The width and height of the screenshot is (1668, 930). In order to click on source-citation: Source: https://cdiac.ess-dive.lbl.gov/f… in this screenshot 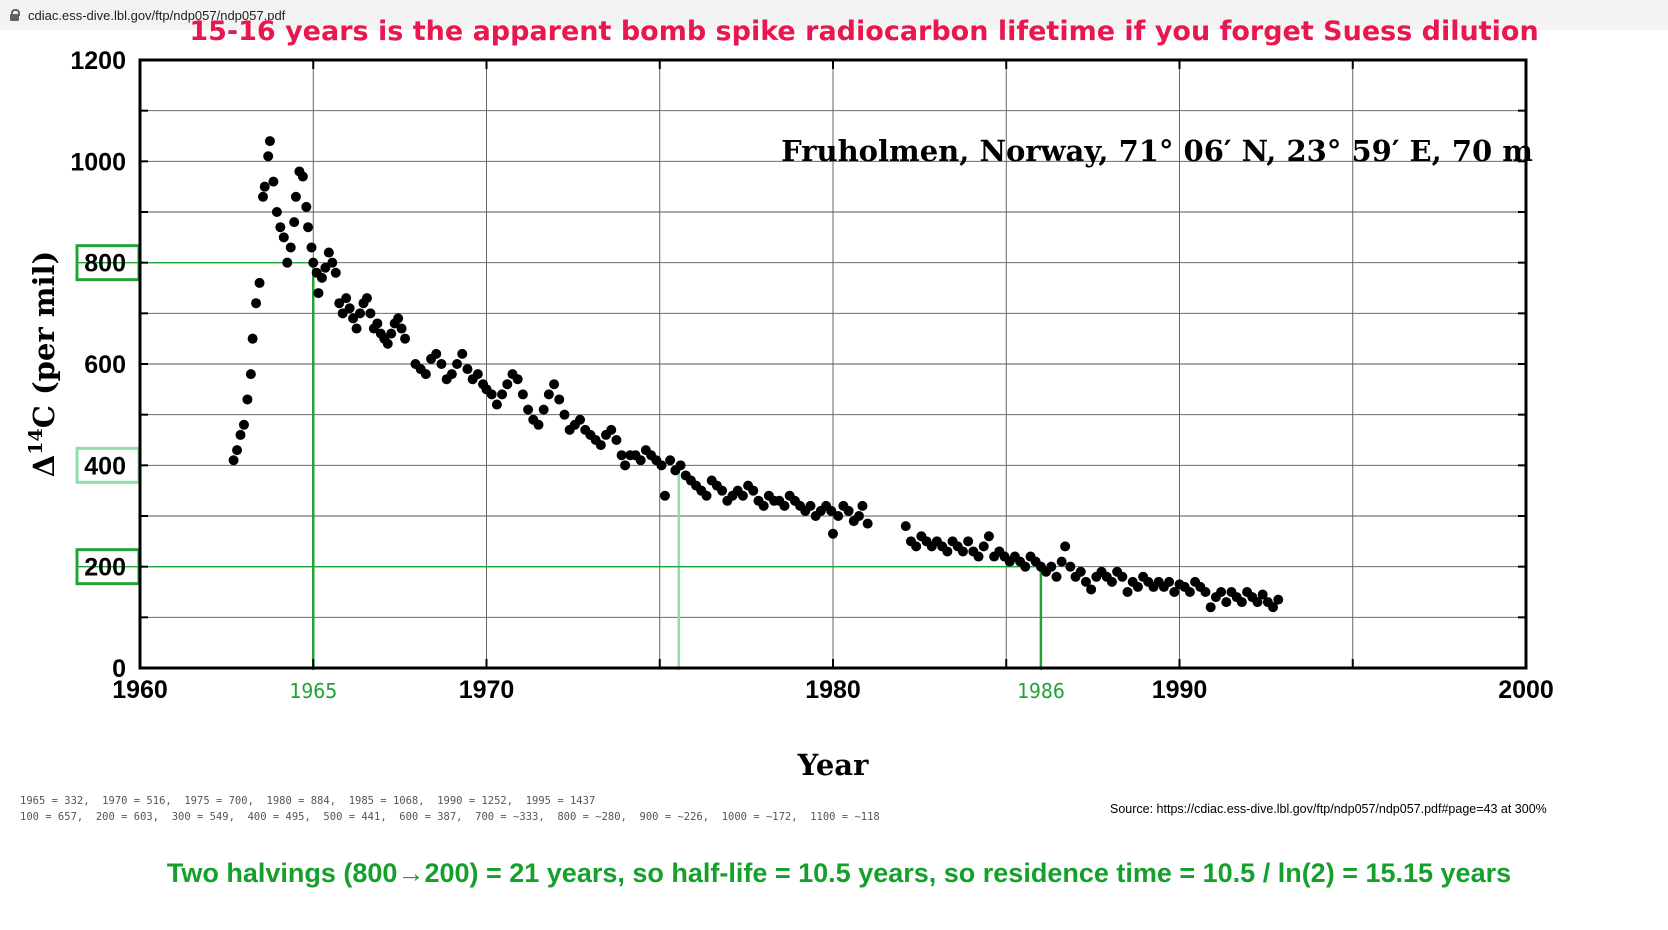, I will do `click(1328, 809)`.